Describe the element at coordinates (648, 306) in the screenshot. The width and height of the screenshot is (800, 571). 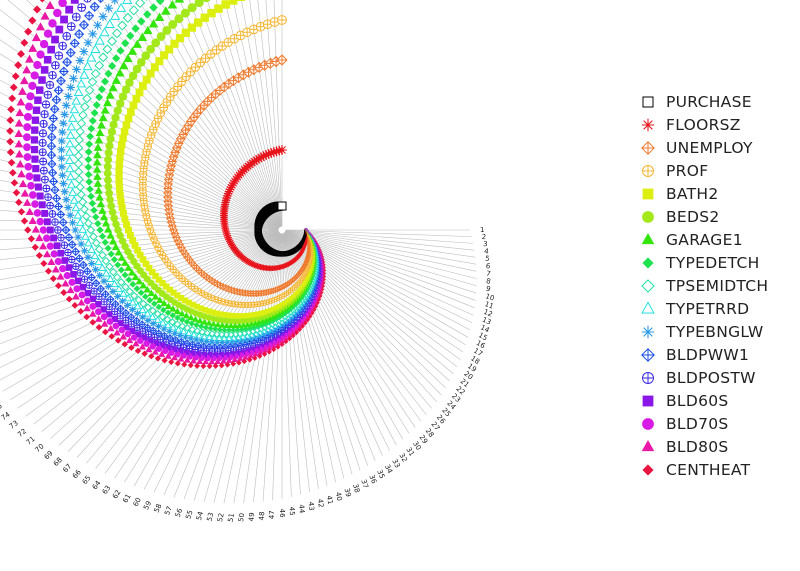
I see `legend-symbol-typetrrd` at that location.